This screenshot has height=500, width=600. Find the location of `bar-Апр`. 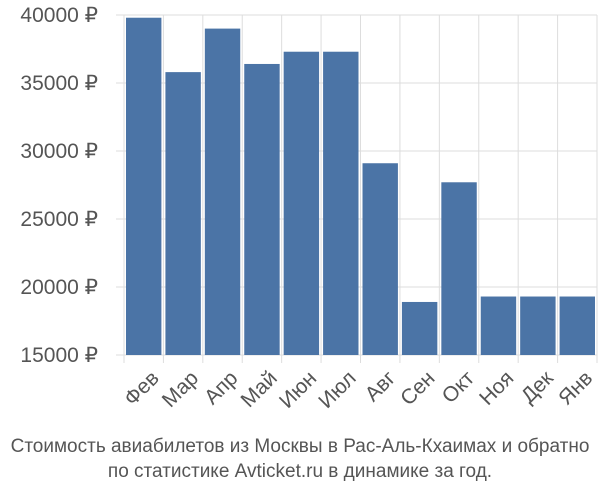

bar-Апр is located at coordinates (222, 191).